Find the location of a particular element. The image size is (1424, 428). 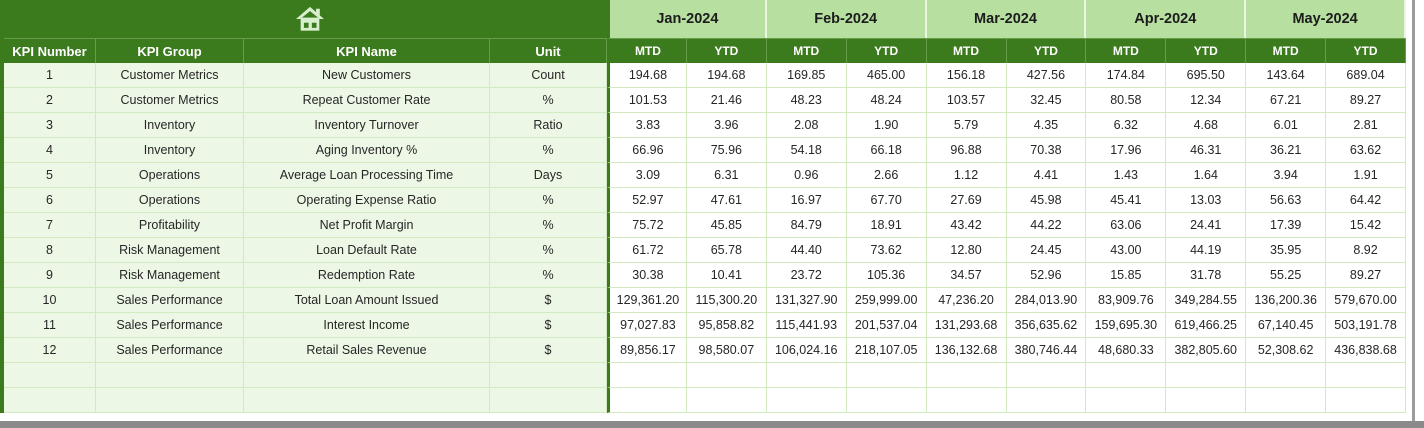

column-header-kpi-name: KPI Name is located at coordinates (367, 50).